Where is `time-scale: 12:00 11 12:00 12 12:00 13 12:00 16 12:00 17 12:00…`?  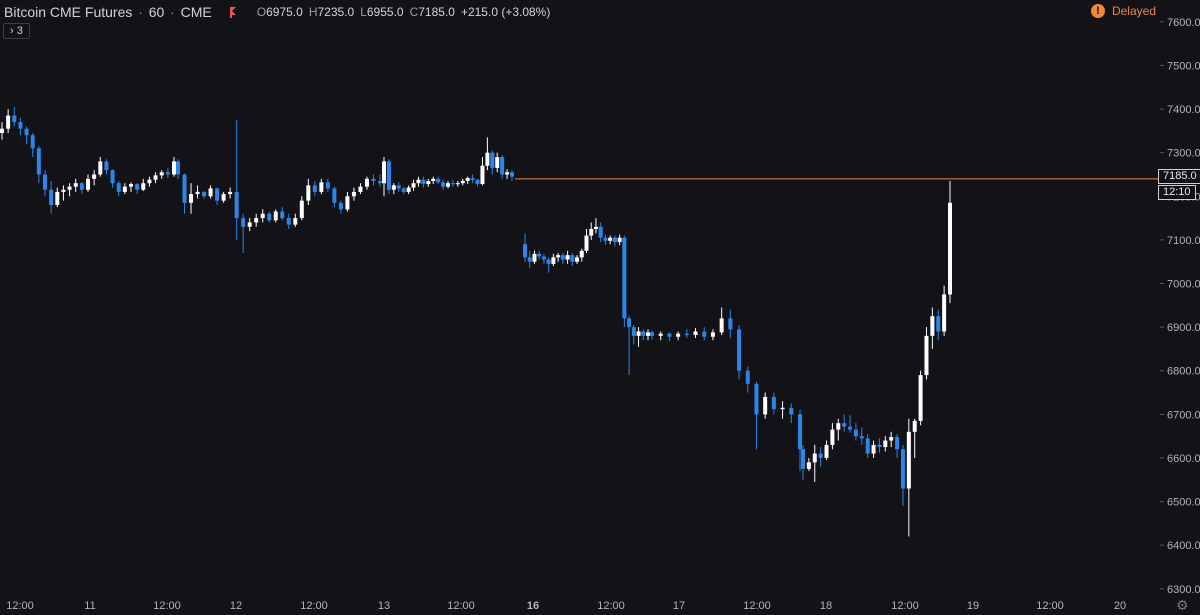
time-scale: 12:00 11 12:00 12 12:00 13 12:00 16 12:00 17 12:00… is located at coordinates (566, 606).